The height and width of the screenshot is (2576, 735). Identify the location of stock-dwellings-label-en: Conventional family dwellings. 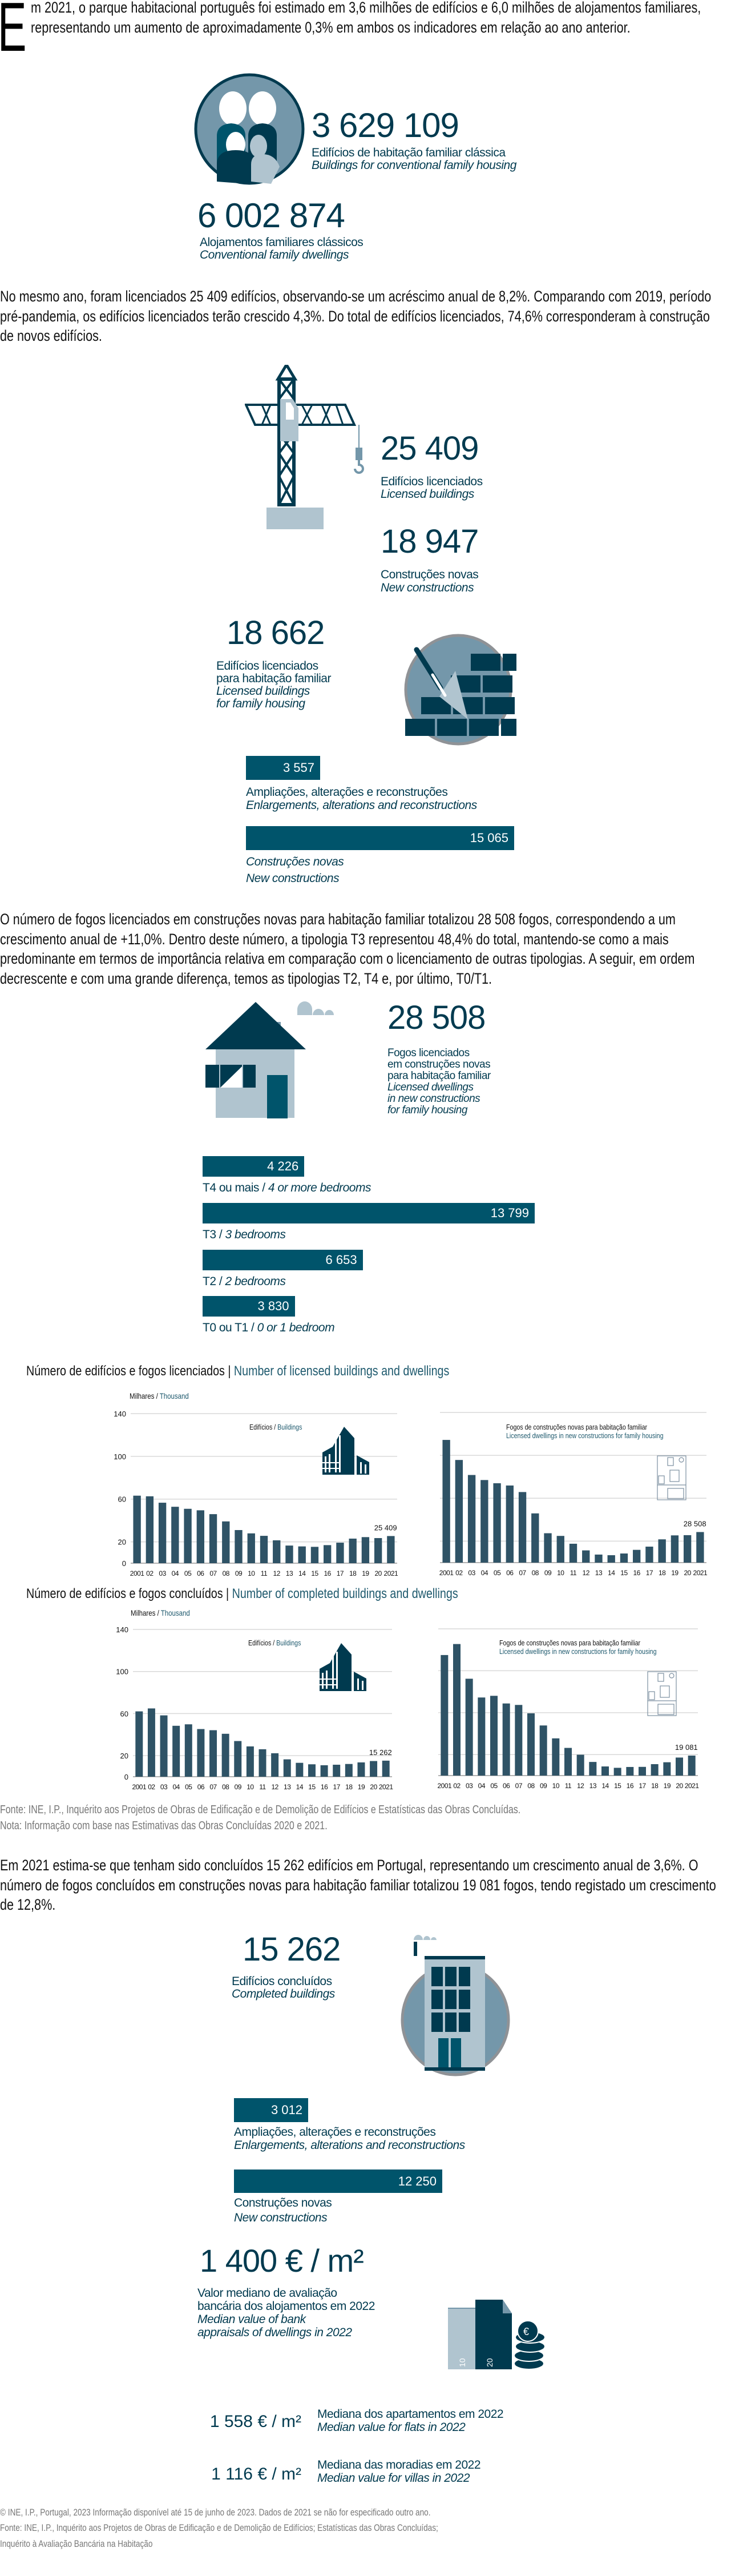
(274, 254).